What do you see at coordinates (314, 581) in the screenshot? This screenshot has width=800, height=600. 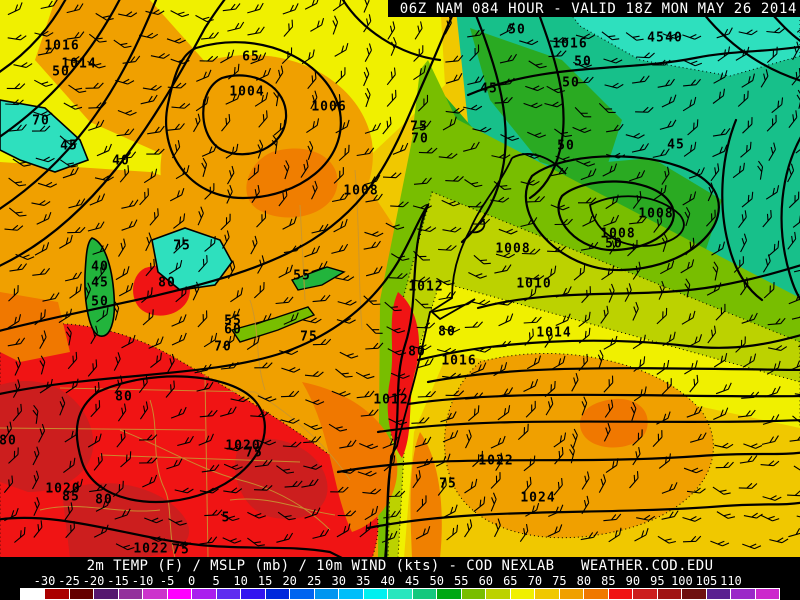 I see `colorbar-tick: 25` at bounding box center [314, 581].